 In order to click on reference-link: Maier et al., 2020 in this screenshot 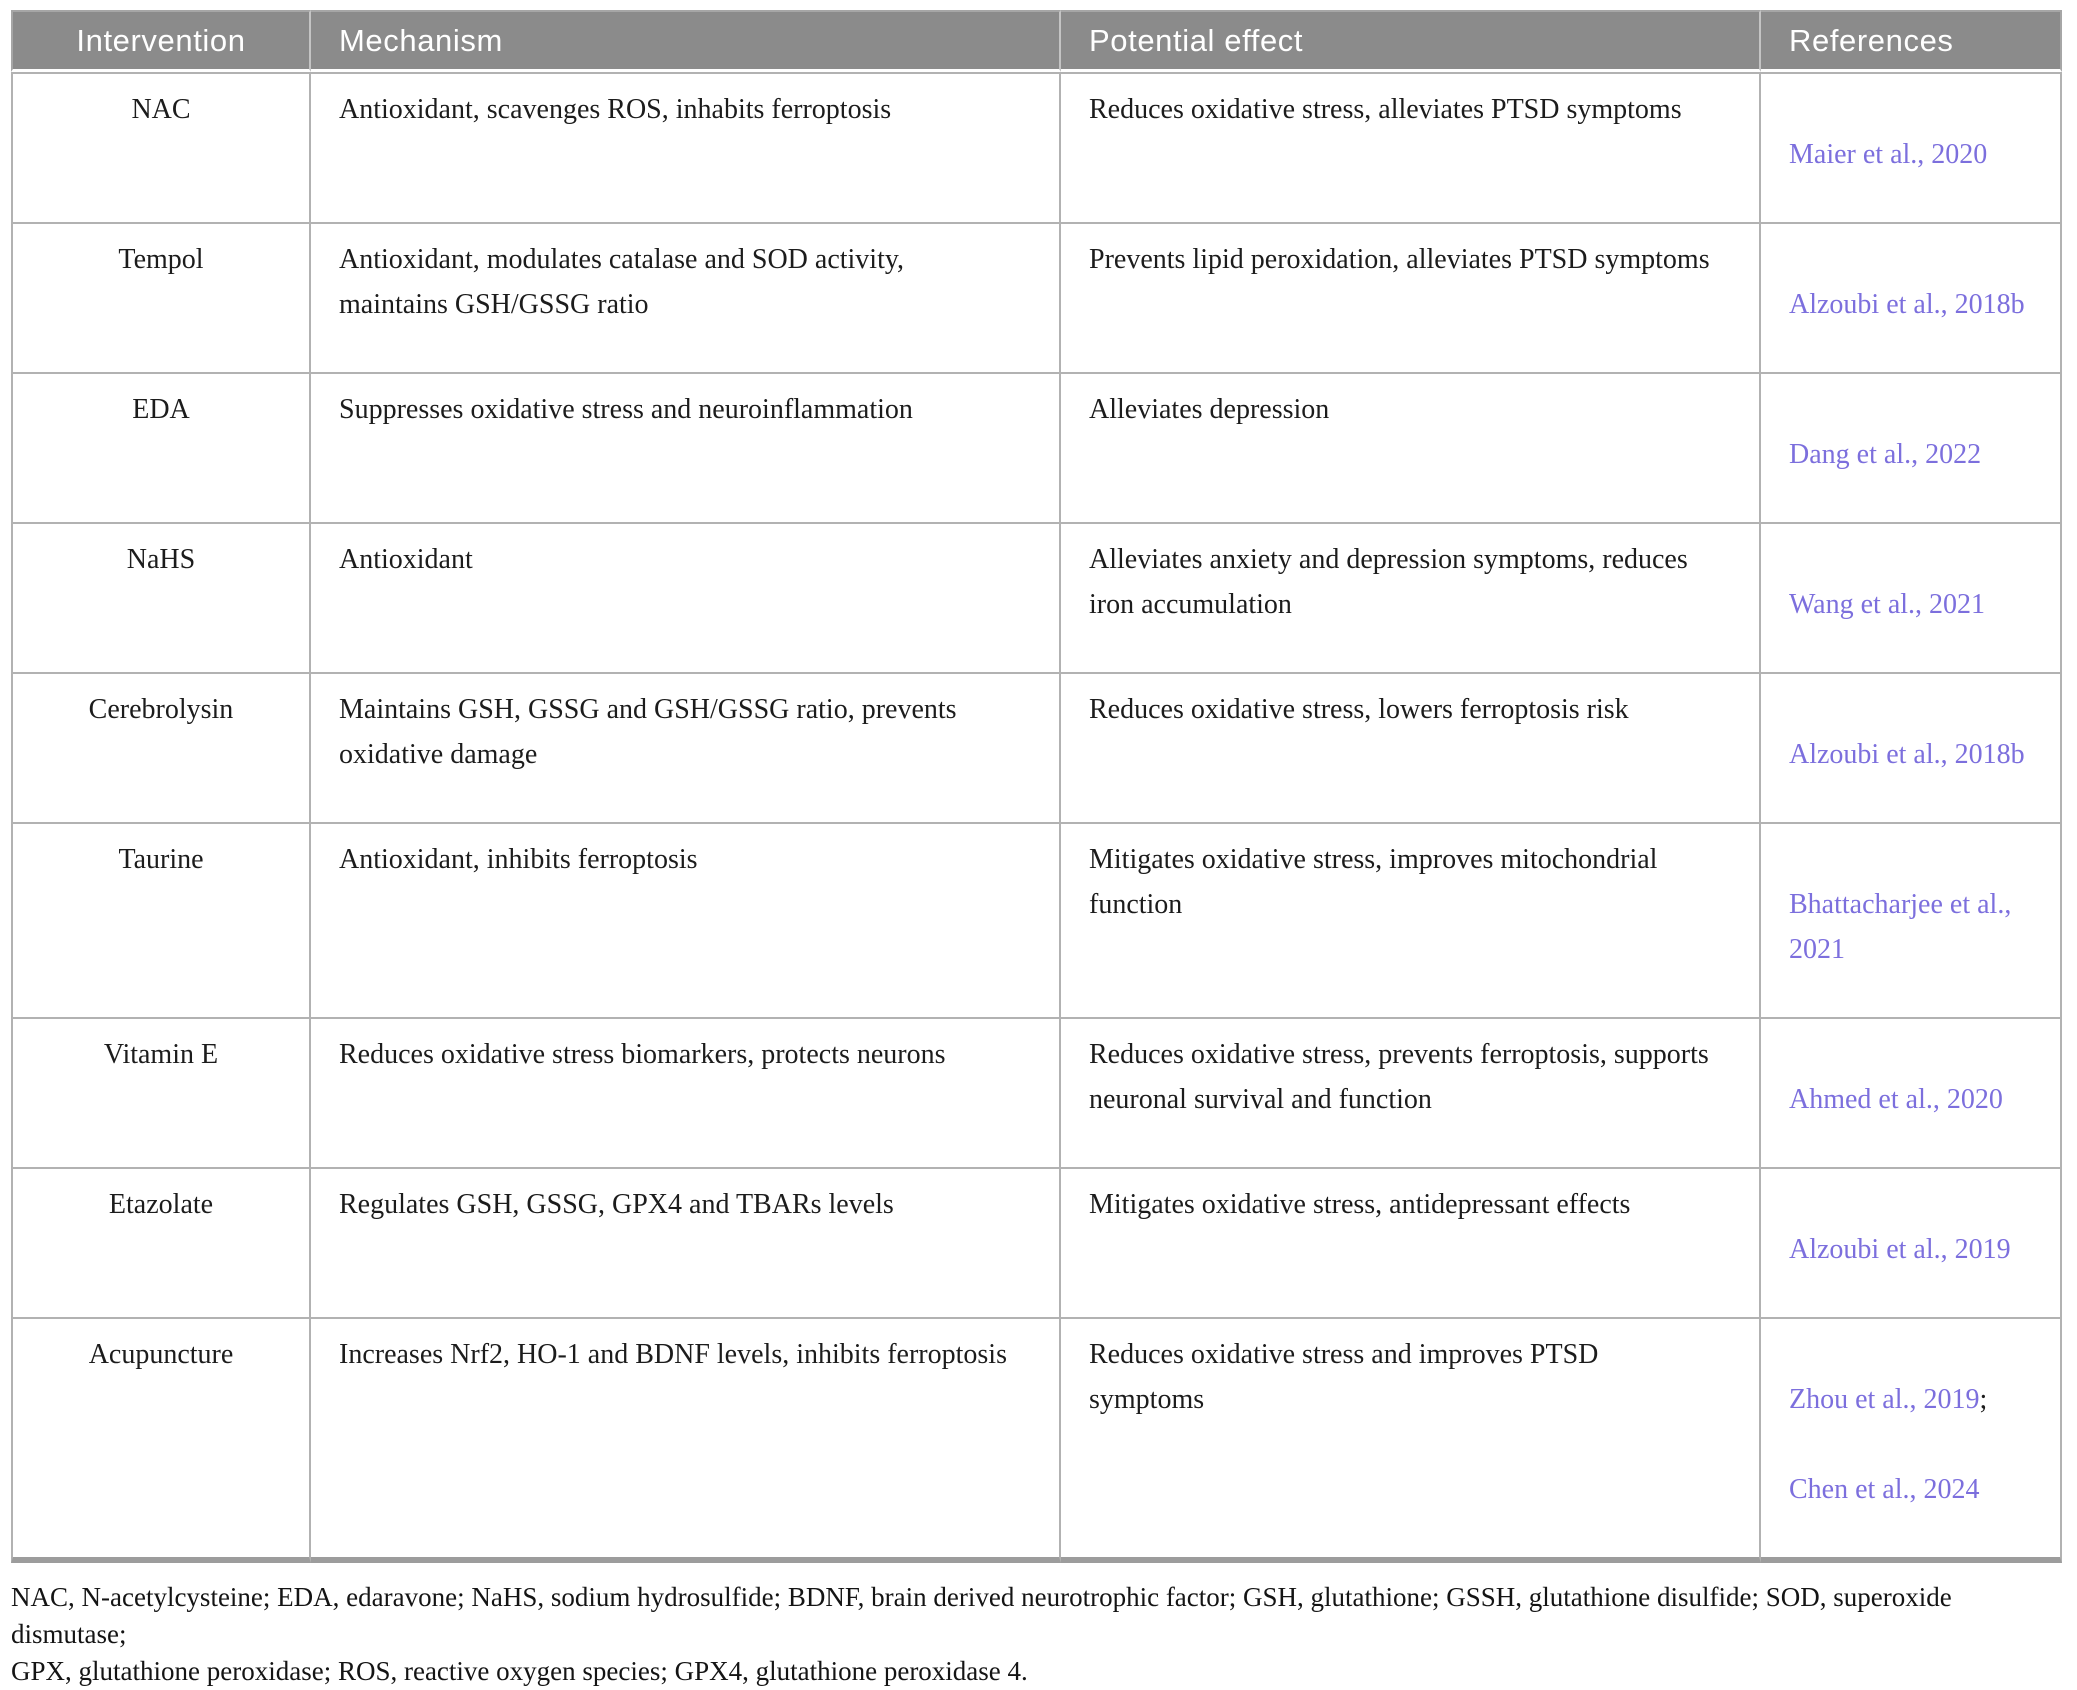, I will do `click(1888, 154)`.